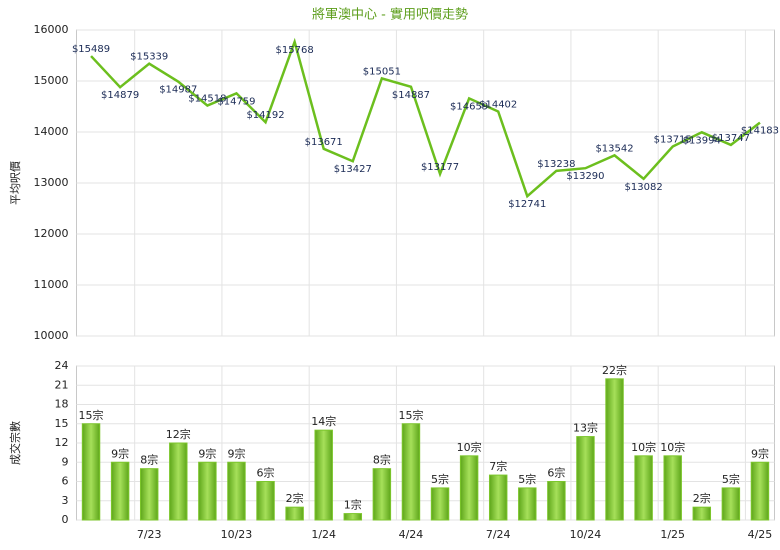  Describe the element at coordinates (295, 50) in the screenshot. I see `data-label: $15768` at that location.